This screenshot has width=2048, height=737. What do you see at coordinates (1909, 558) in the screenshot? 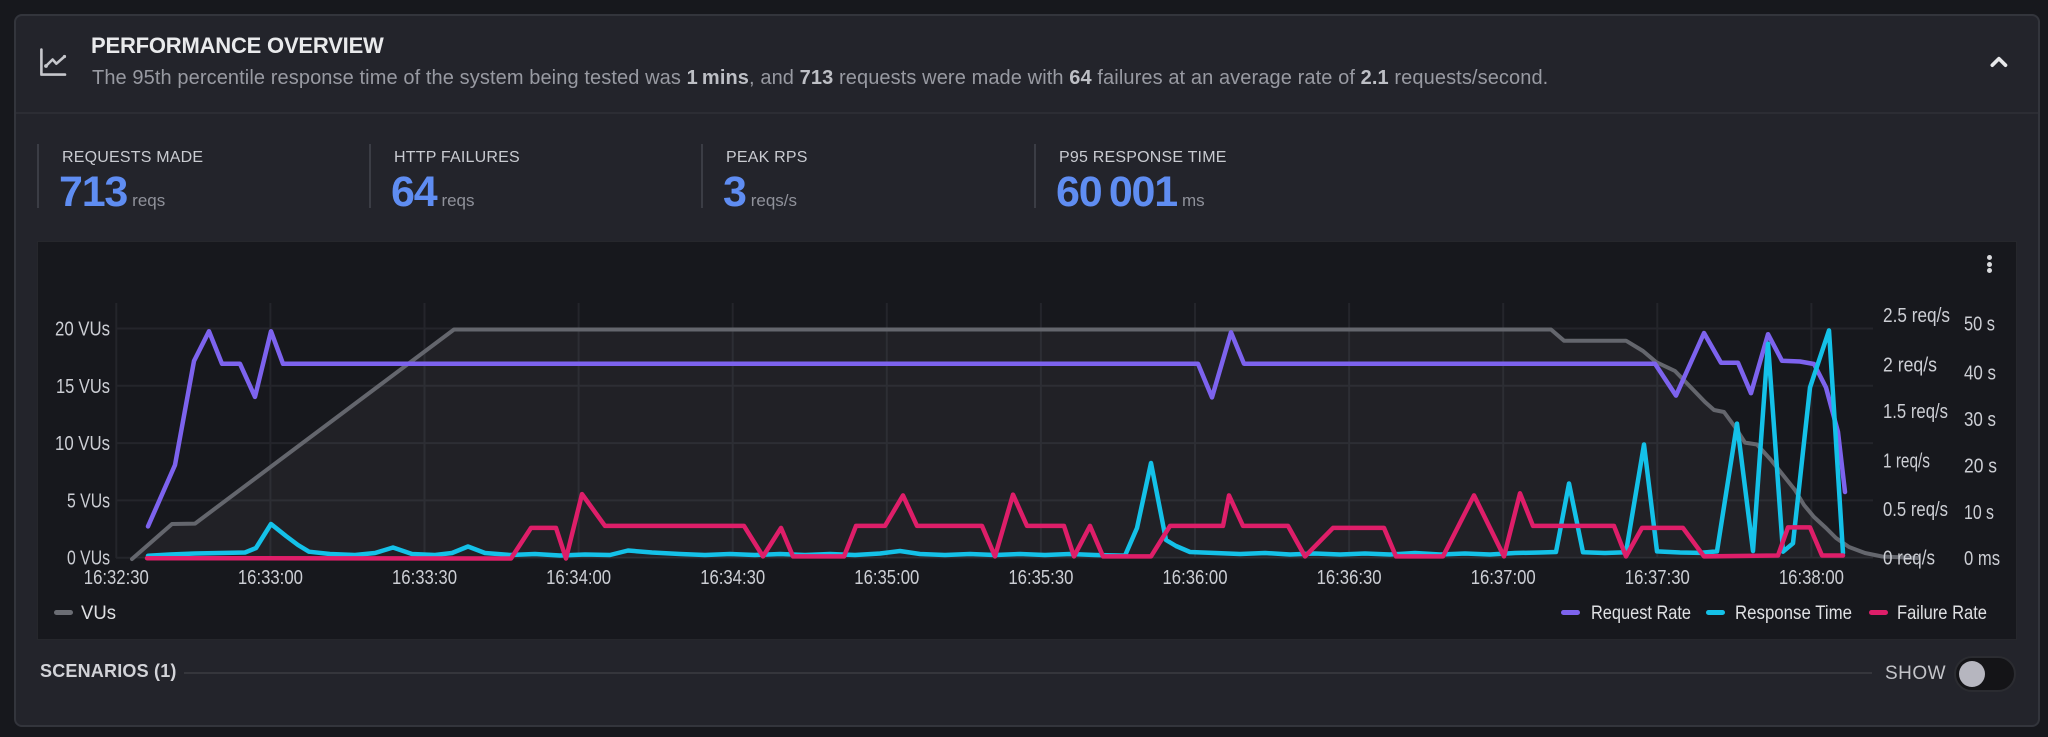
I see `svg-text: 0 req/s` at bounding box center [1909, 558].